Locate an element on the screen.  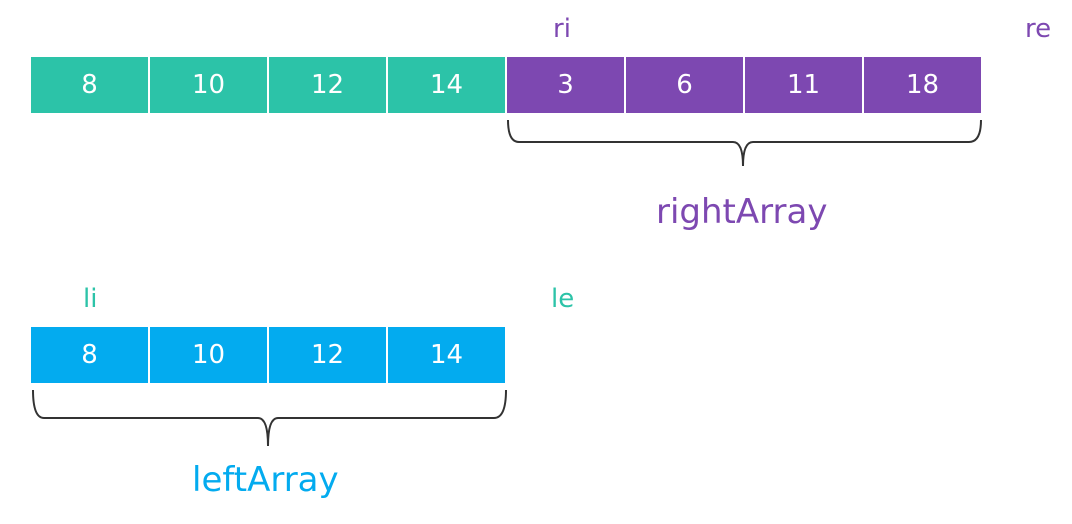
combined-cell-left-1: 10 is located at coordinates (208, 85).